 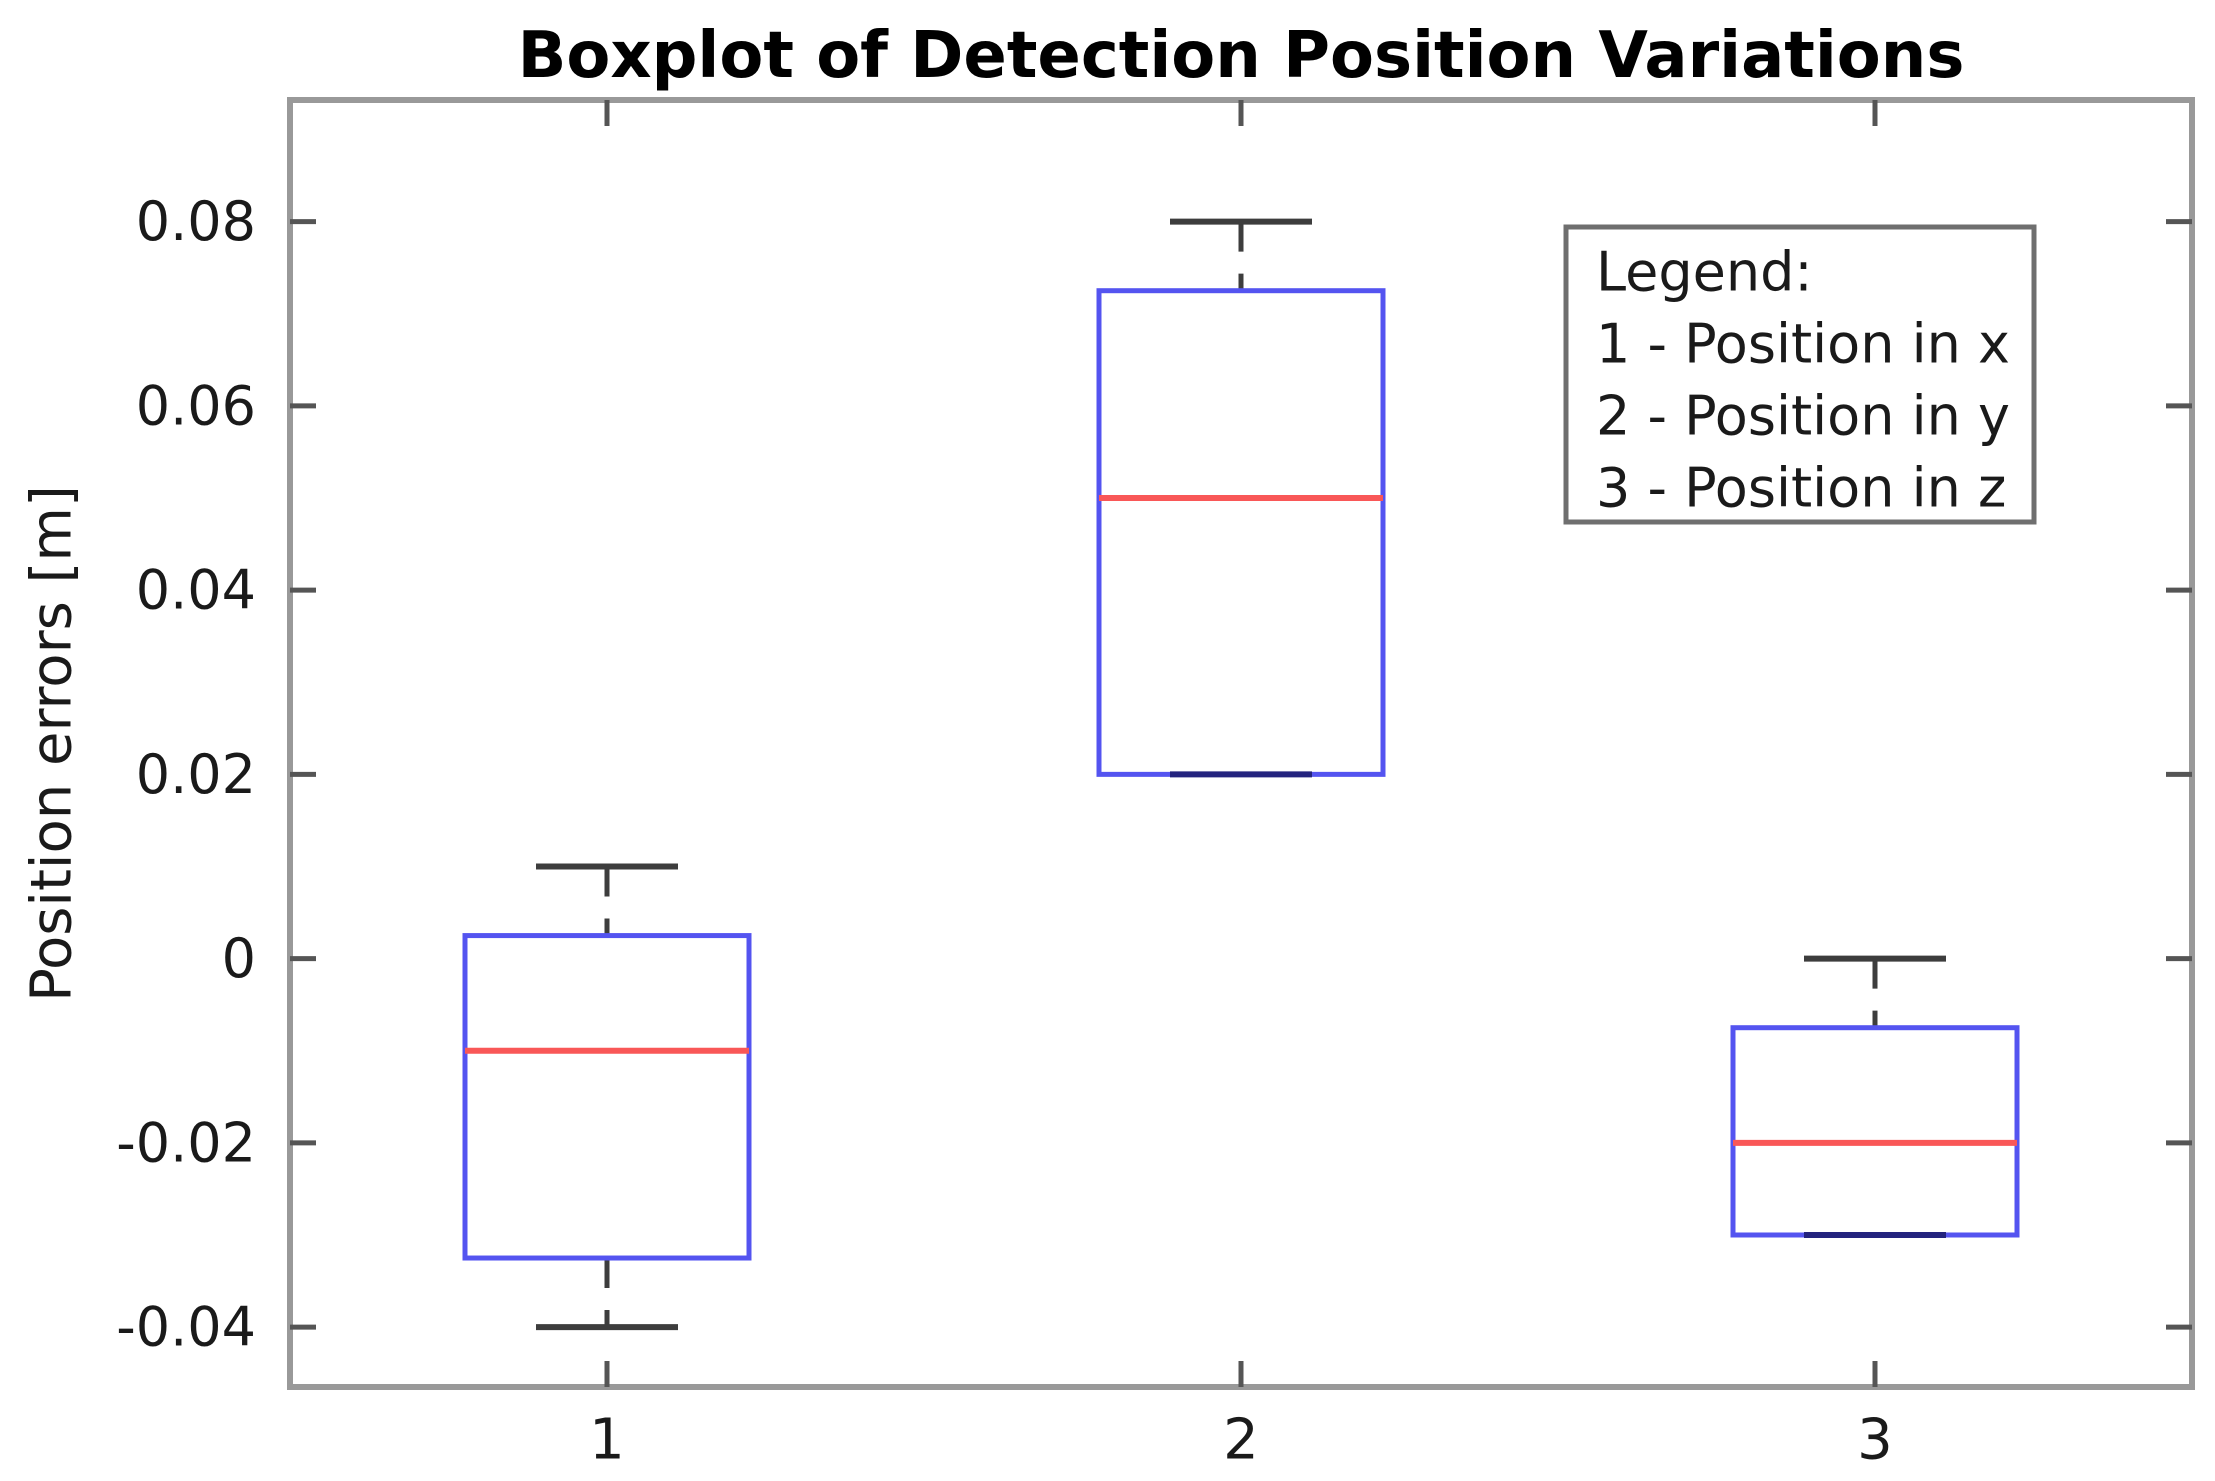 What do you see at coordinates (186, 1142) in the screenshot?
I see `y-tick-label-5: -0.02` at bounding box center [186, 1142].